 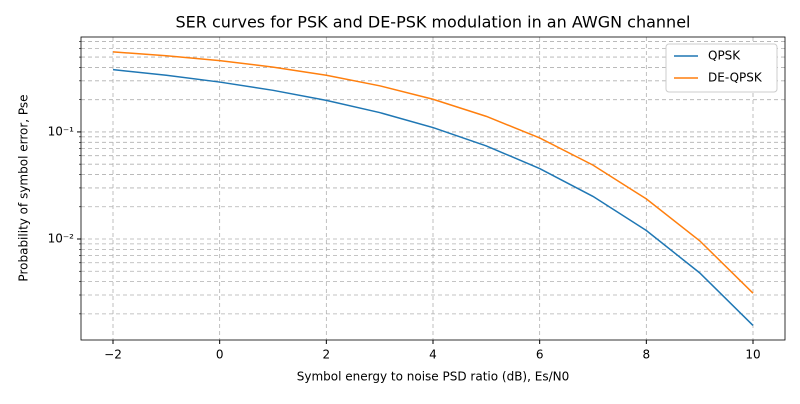 What do you see at coordinates (327, 355) in the screenshot?
I see `x-tick-label: 2` at bounding box center [327, 355].